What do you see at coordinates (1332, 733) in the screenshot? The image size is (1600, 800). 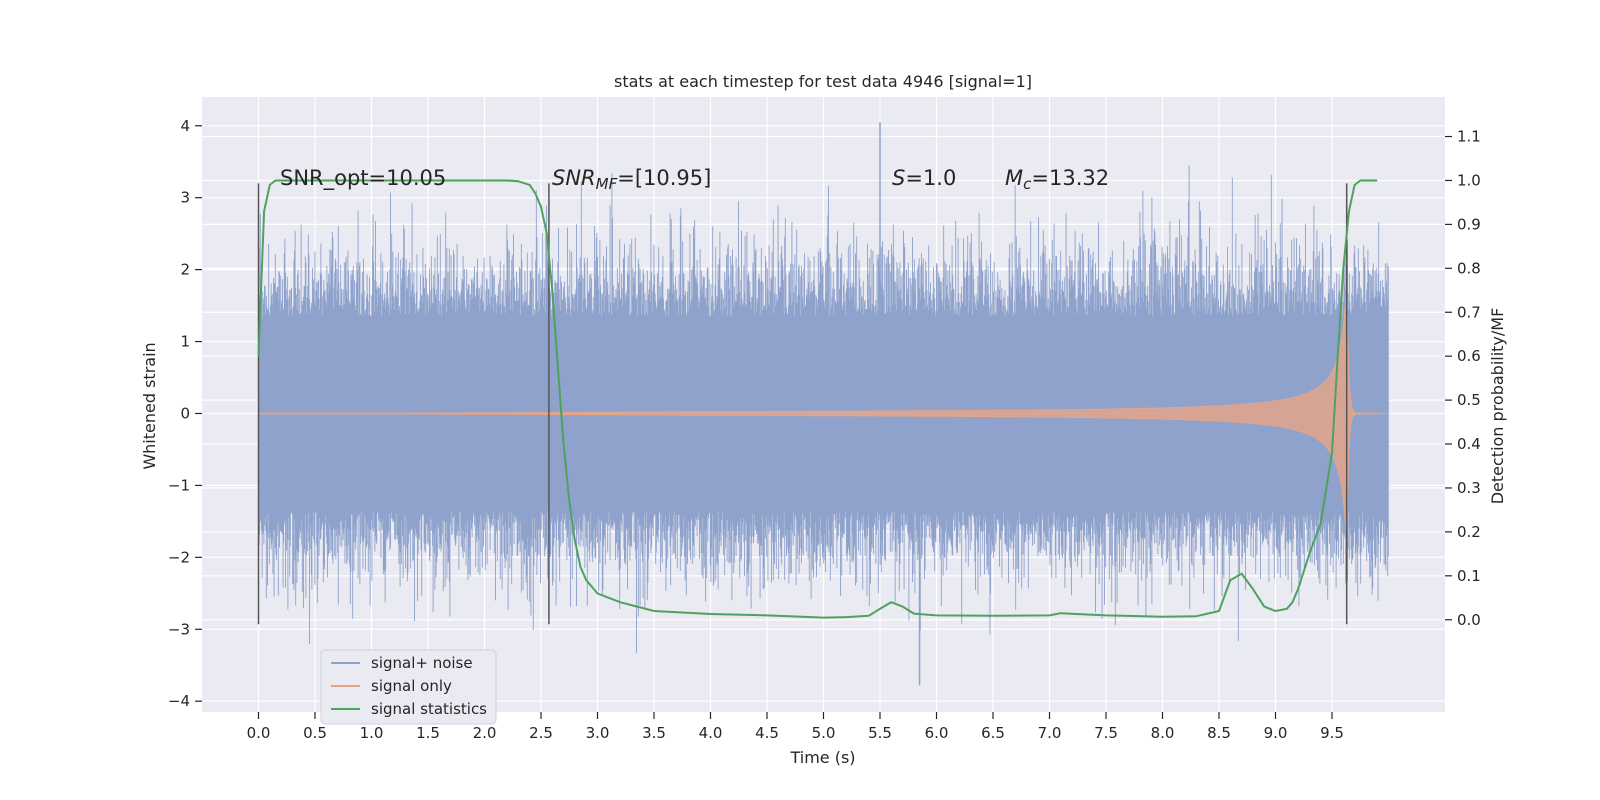 I see `x-tick-label: 9.5` at bounding box center [1332, 733].